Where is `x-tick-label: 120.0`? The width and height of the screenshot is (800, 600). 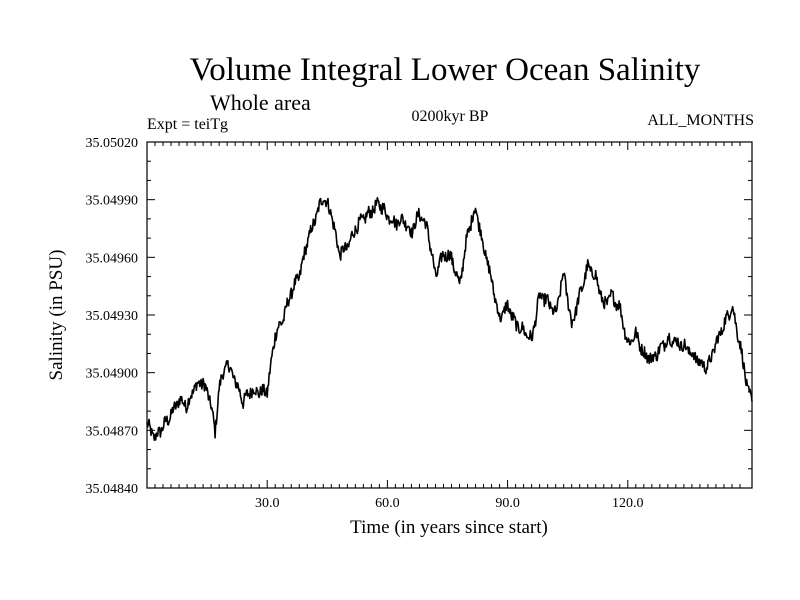 x-tick-label: 120.0 is located at coordinates (628, 503).